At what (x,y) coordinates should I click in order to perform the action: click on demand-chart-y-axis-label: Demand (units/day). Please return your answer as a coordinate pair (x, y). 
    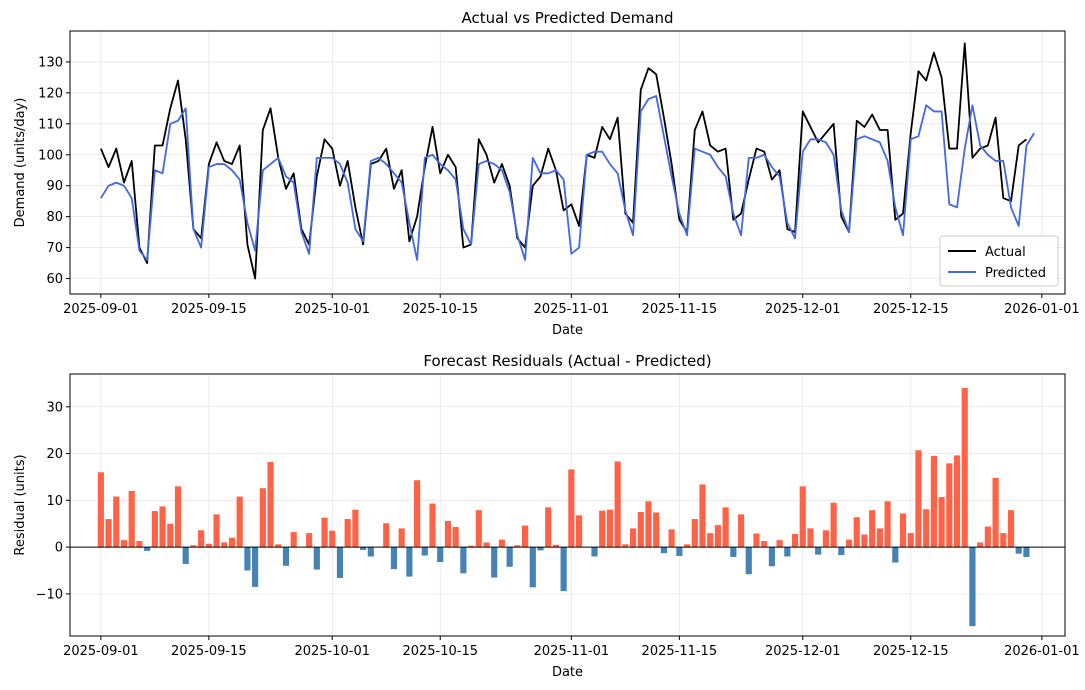
    Looking at the image, I should click on (20, 163).